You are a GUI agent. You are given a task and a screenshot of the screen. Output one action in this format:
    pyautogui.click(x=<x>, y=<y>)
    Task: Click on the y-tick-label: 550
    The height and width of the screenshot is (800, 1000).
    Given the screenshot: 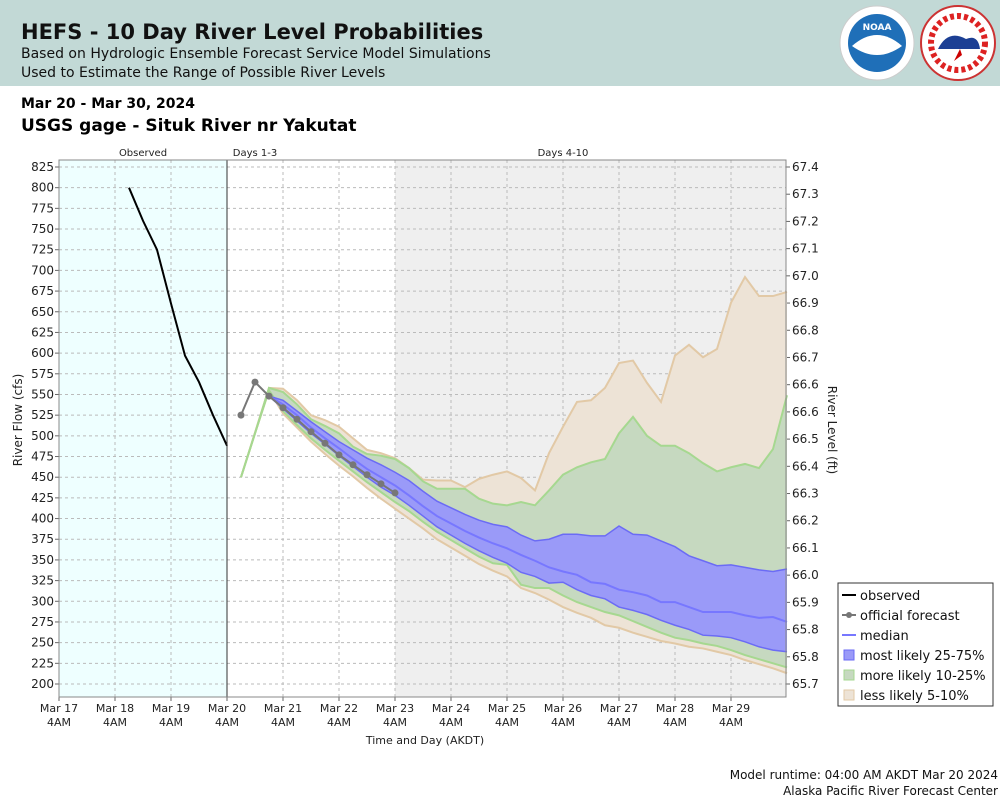 What is the action you would take?
    pyautogui.click(x=42, y=394)
    